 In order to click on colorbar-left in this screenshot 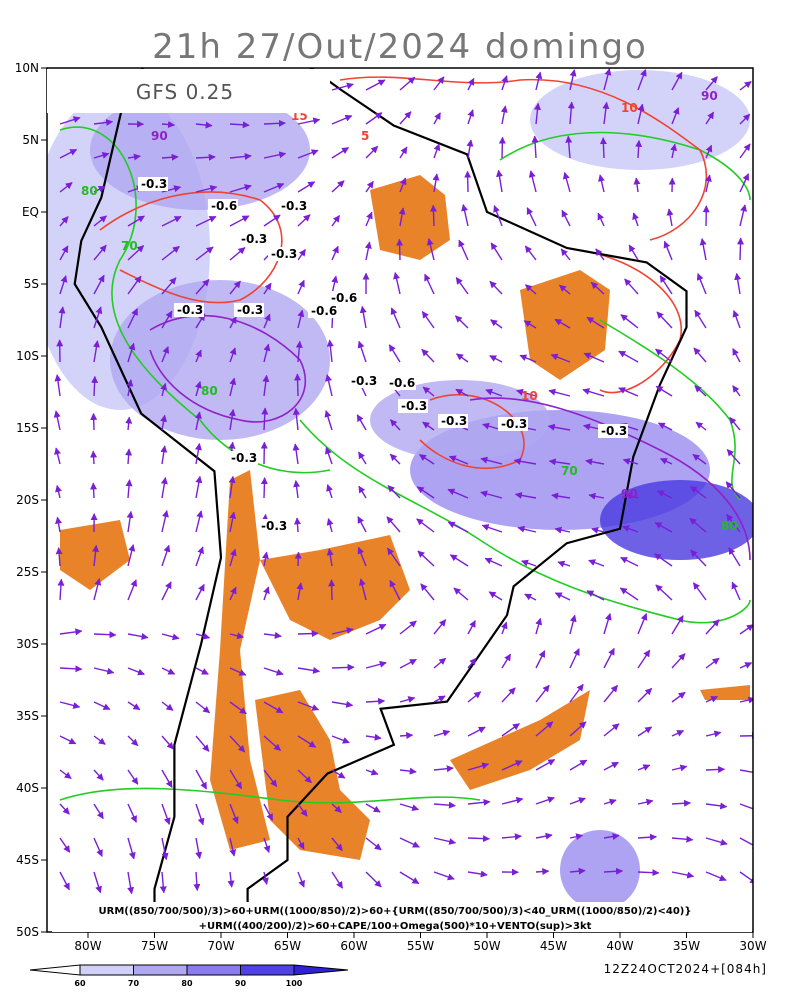, I will do `click(55, 970)`.